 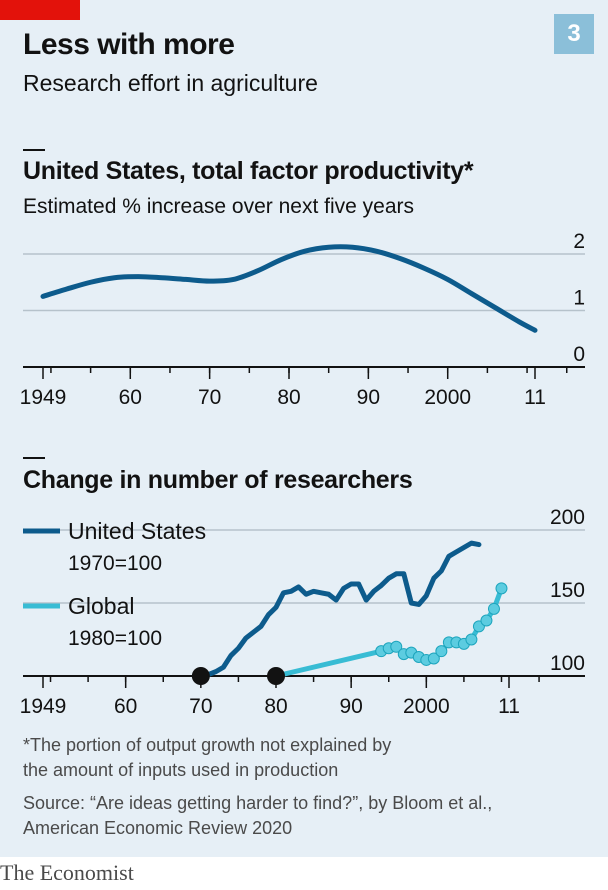 I want to click on legend-global-note: 1980=100, so click(x=115, y=638).